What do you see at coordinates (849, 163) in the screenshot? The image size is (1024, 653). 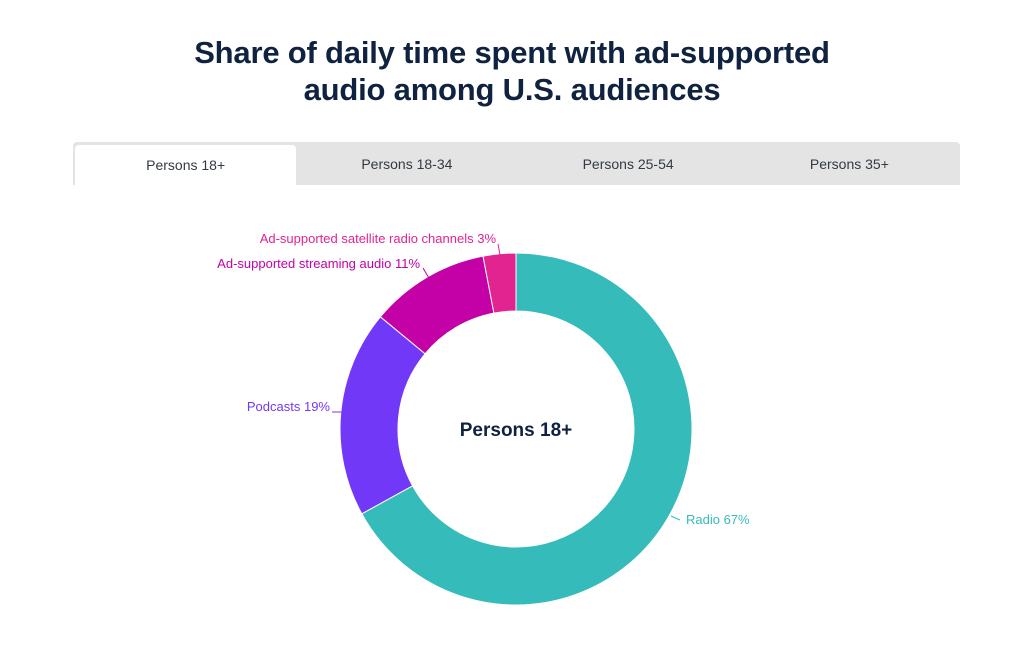 I see `tab-persons-35-plus: Persons 35+` at bounding box center [849, 163].